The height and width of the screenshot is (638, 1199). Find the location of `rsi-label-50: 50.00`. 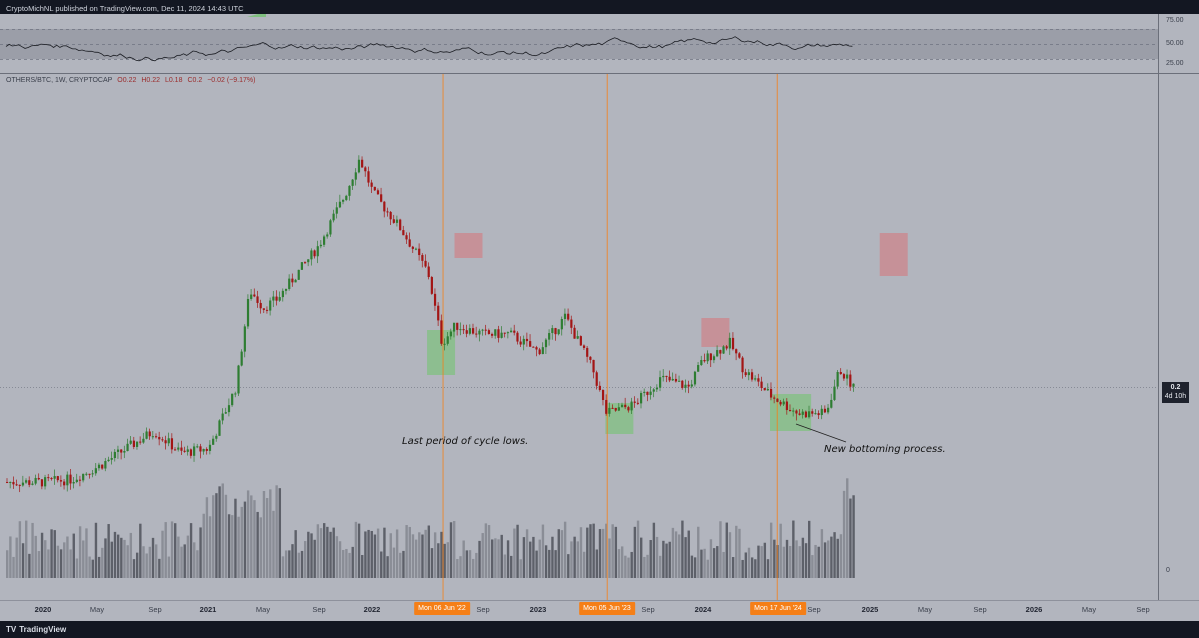

rsi-label-50: 50.00 is located at coordinates (1175, 43).